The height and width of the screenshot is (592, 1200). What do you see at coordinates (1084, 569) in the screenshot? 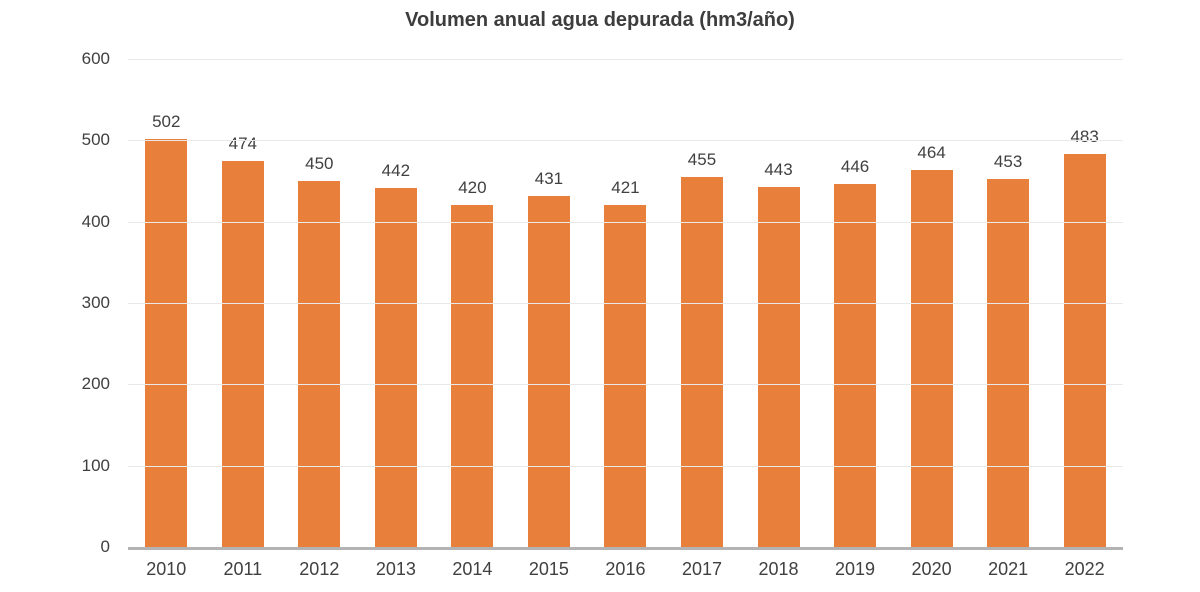
I see `x-tick-label: 2022` at bounding box center [1084, 569].